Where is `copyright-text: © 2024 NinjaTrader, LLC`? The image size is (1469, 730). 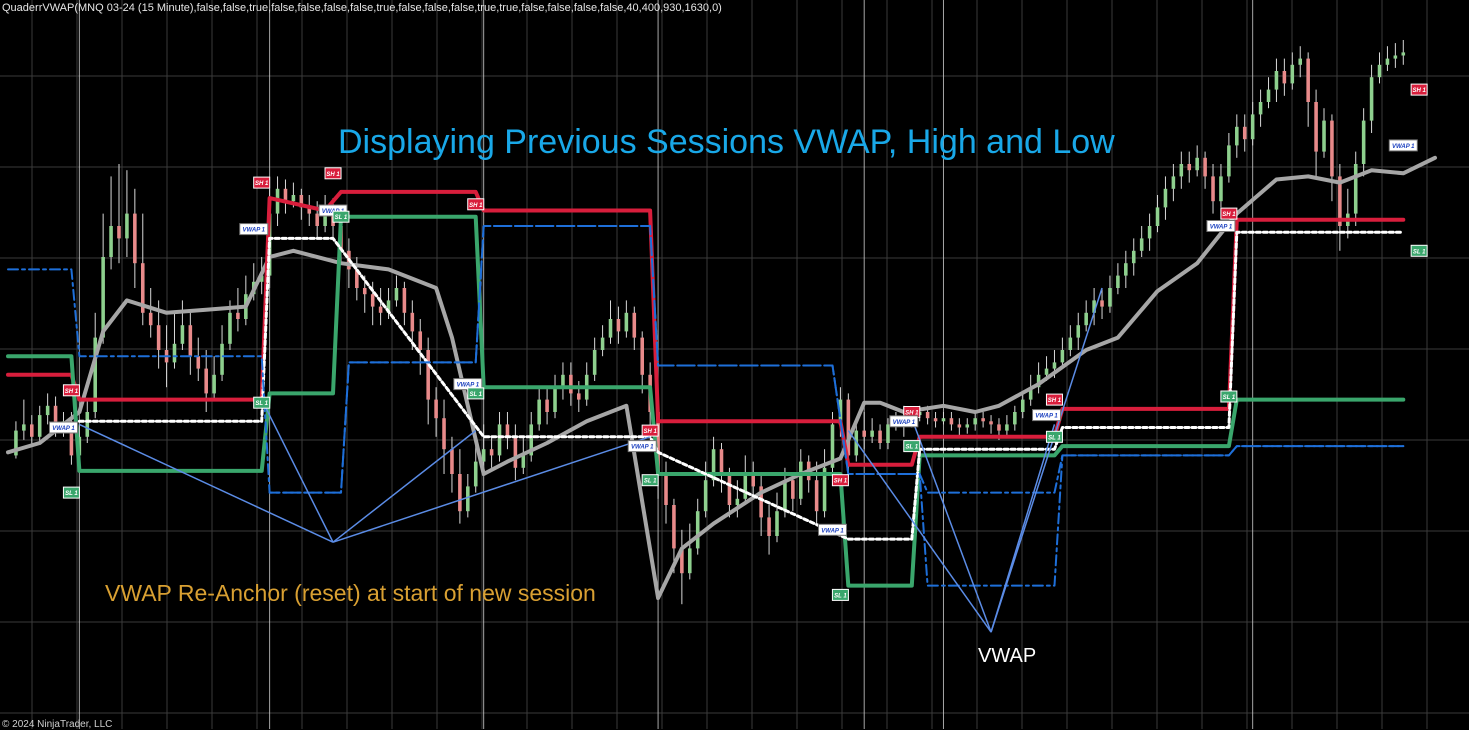 copyright-text: © 2024 NinjaTrader, LLC is located at coordinates (57, 724).